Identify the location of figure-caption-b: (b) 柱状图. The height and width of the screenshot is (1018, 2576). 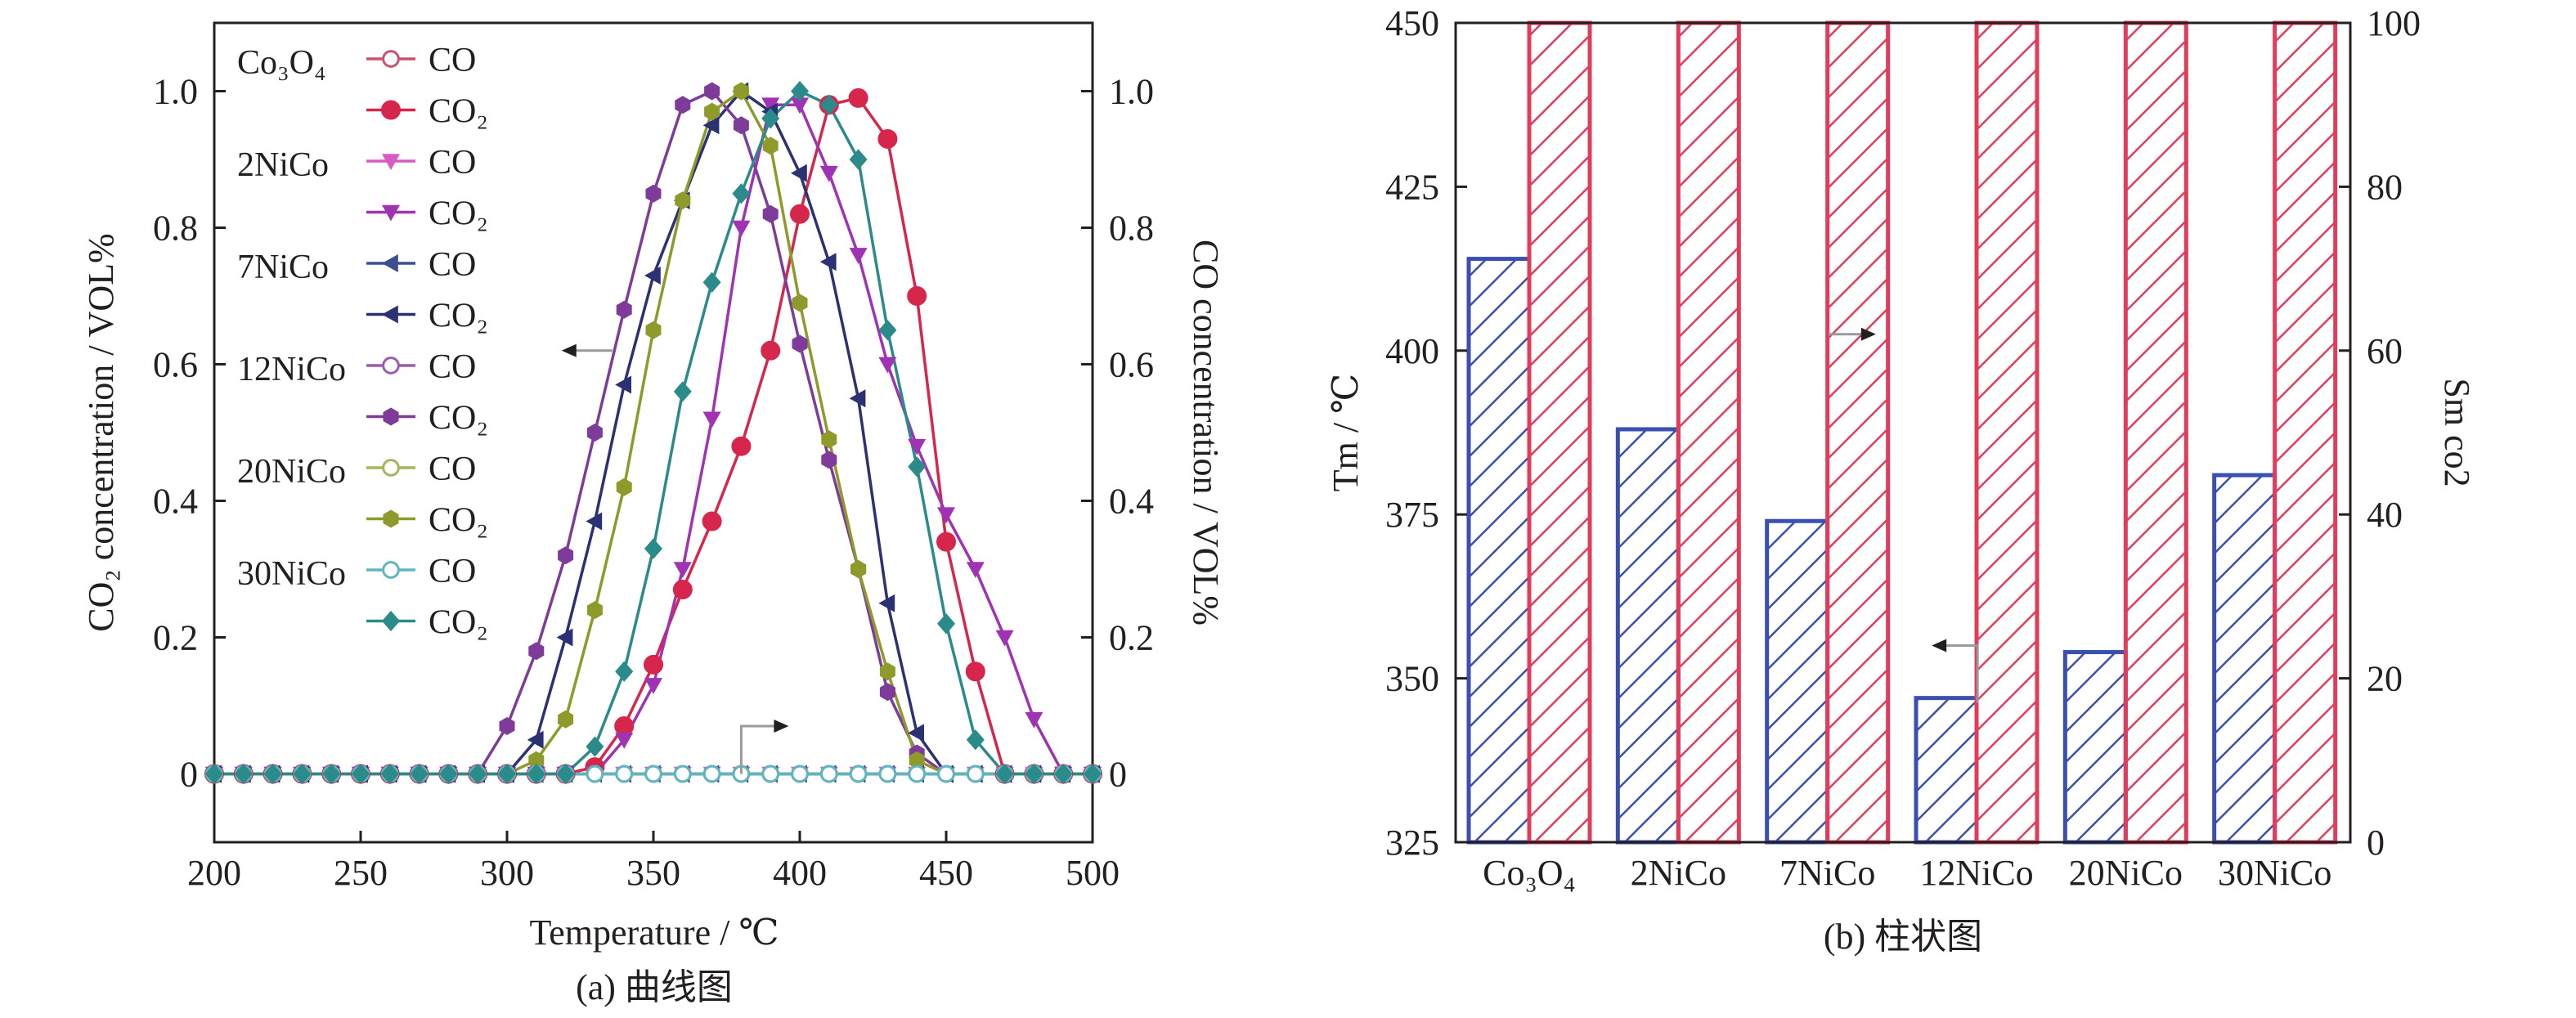
(1903, 937).